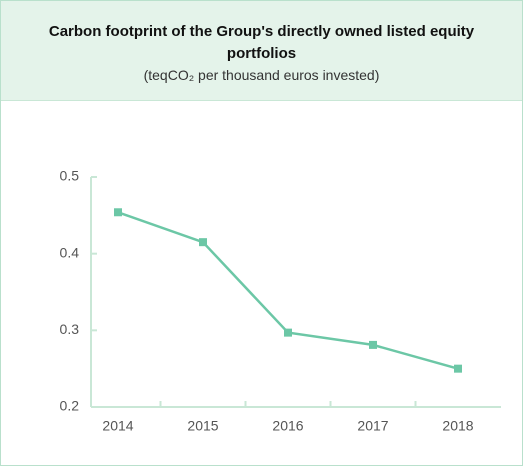 The height and width of the screenshot is (466, 523). What do you see at coordinates (457, 426) in the screenshot?
I see `x-tick-label: 2018` at bounding box center [457, 426].